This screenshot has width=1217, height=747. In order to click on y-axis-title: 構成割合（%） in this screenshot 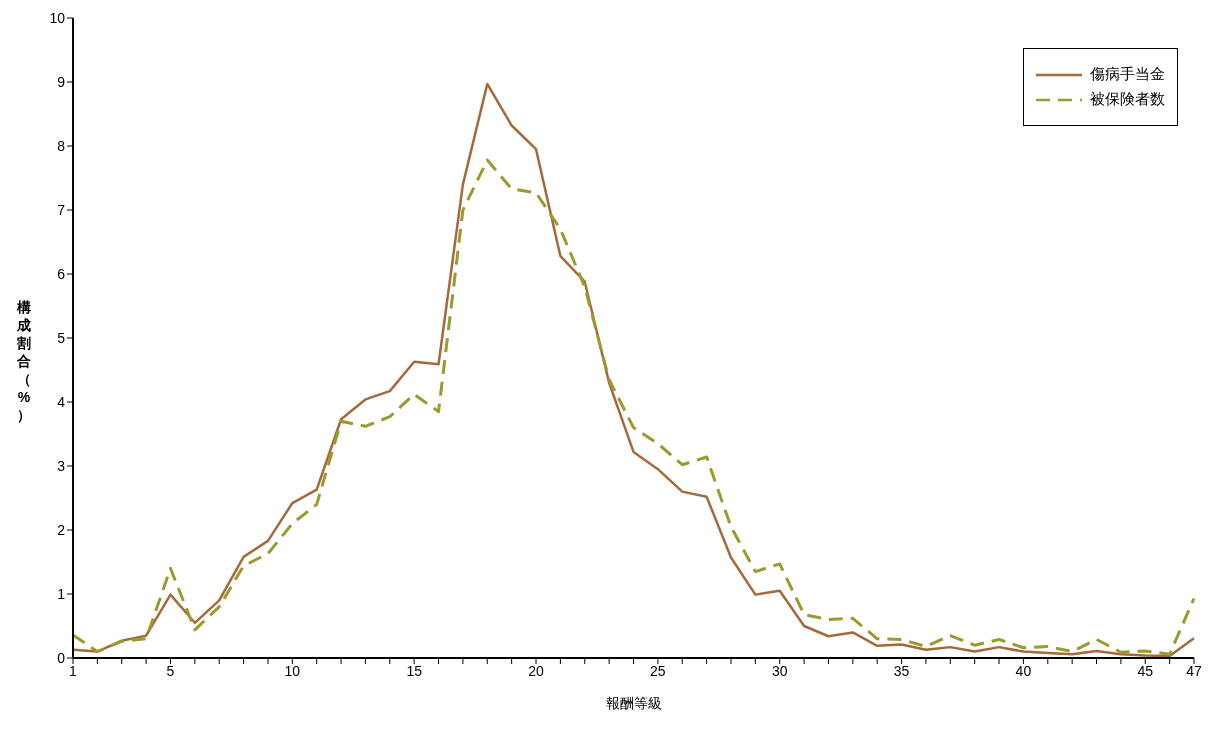, I will do `click(24, 361)`.